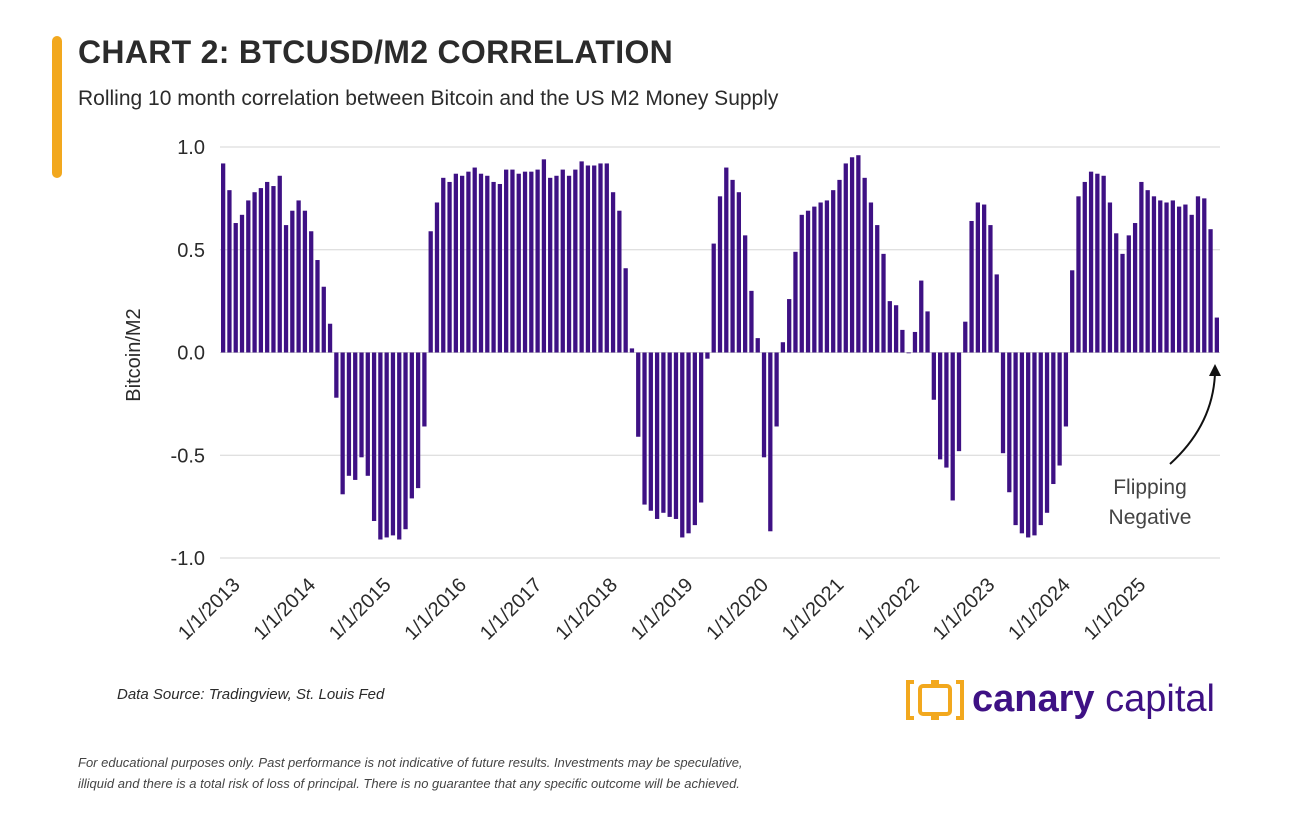  Describe the element at coordinates (1160, 699) in the screenshot. I see `logo-word-capital: capital` at that location.